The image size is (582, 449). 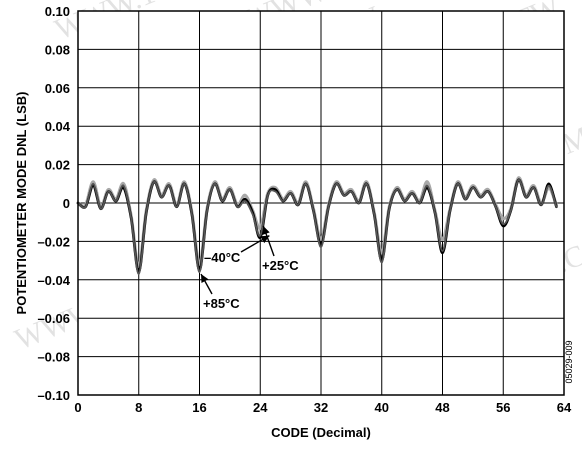 What do you see at coordinates (138, 407) in the screenshot?
I see `x-tick-label: 8` at bounding box center [138, 407].